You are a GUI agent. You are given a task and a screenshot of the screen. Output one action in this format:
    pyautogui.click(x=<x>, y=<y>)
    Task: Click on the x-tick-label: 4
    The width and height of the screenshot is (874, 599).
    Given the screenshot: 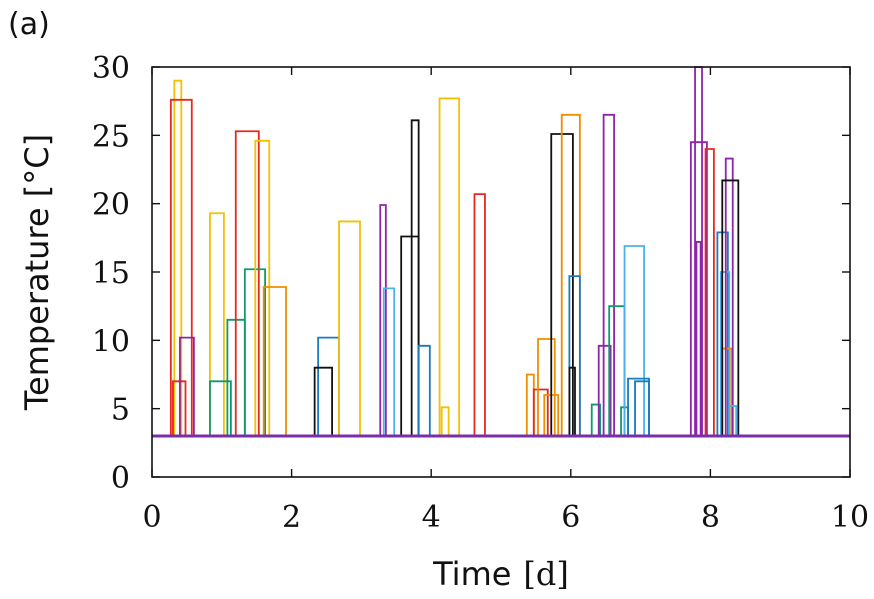 What is the action you would take?
    pyautogui.click(x=431, y=517)
    